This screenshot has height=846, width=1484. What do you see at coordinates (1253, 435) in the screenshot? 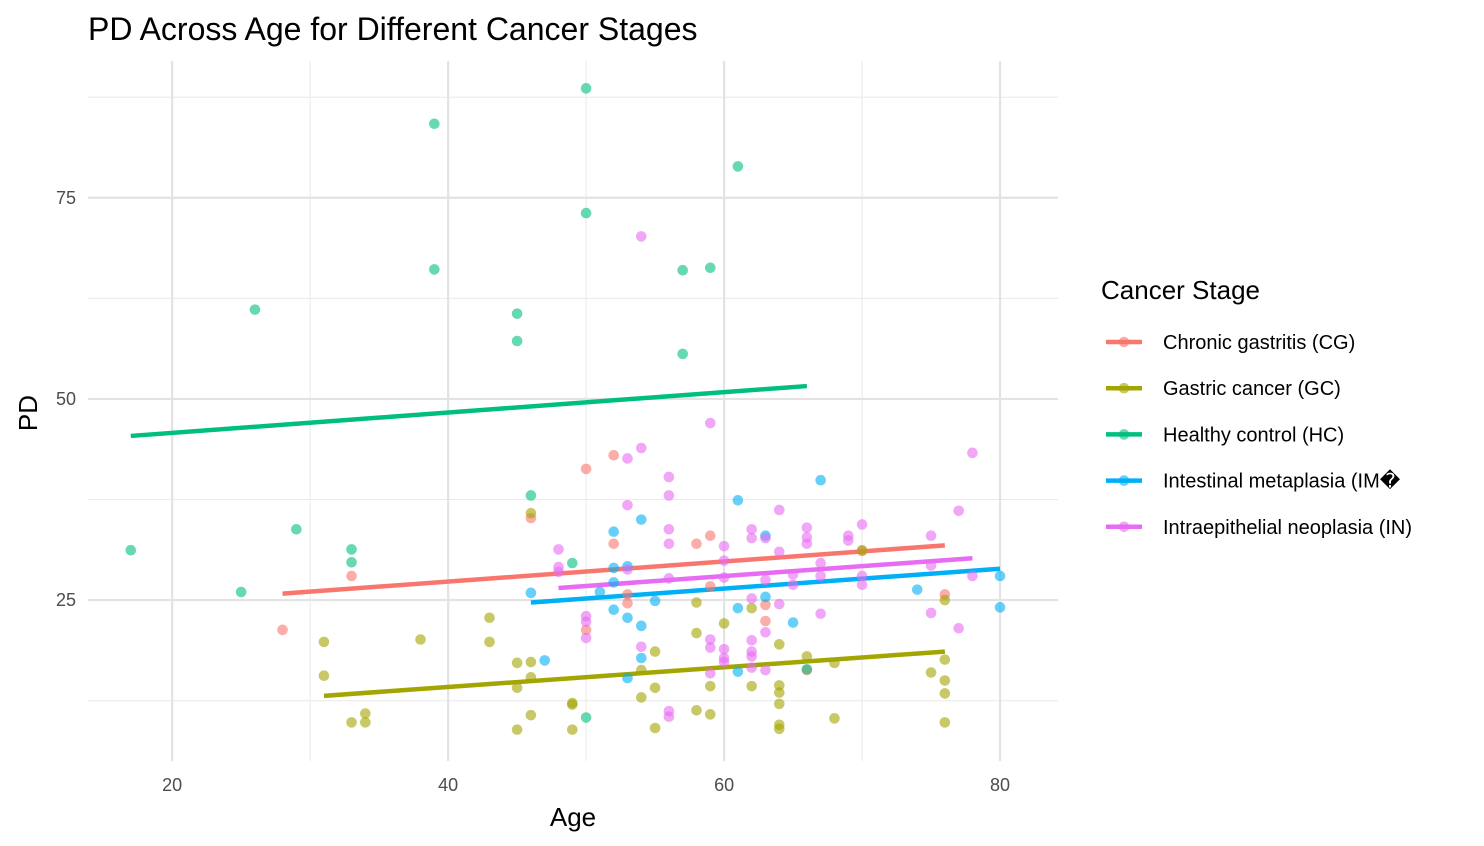
I see `legend-label: Healthy control (HC)` at bounding box center [1253, 435].